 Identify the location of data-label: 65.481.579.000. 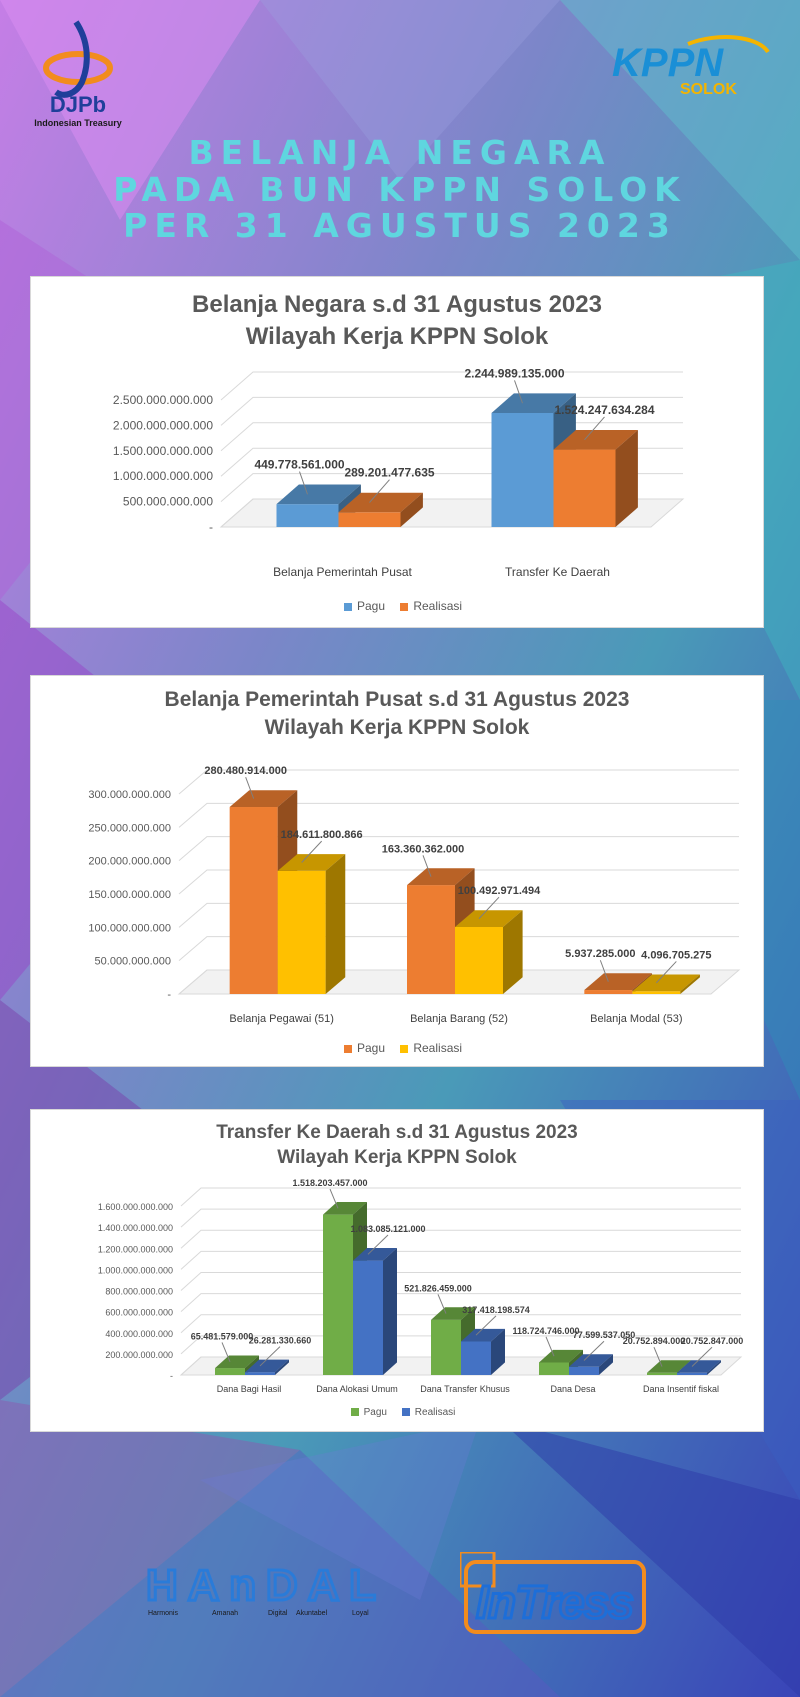
(222, 1336).